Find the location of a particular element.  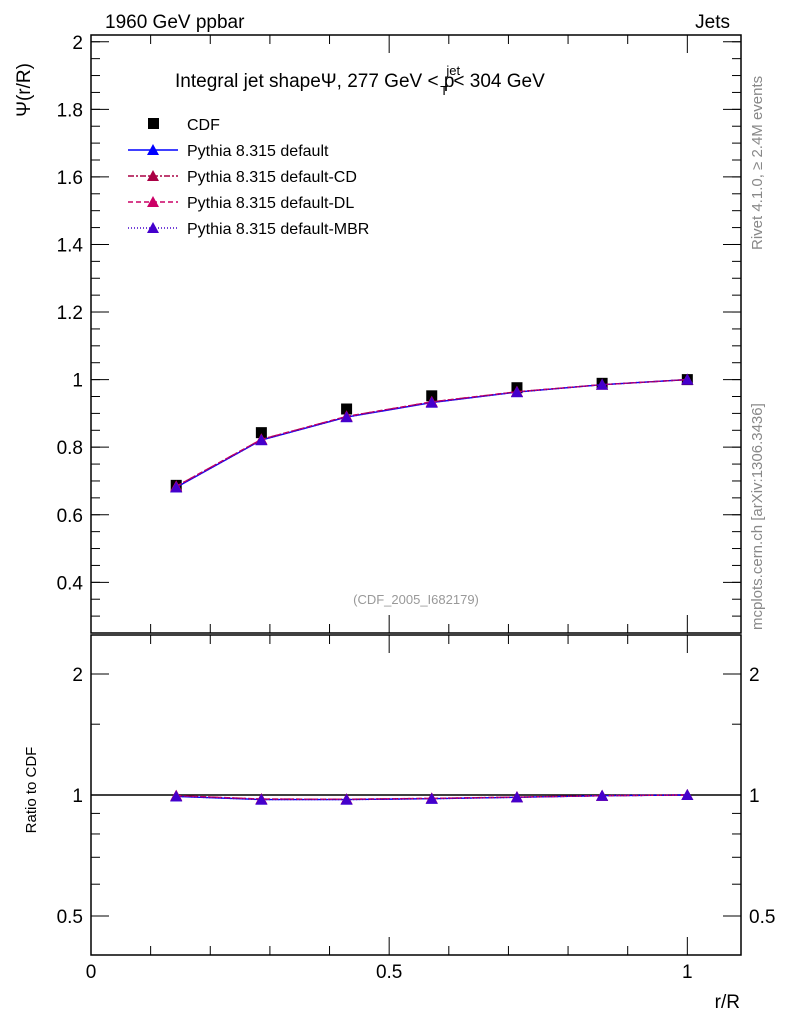

xlabel: r/R is located at coordinates (727, 1002).